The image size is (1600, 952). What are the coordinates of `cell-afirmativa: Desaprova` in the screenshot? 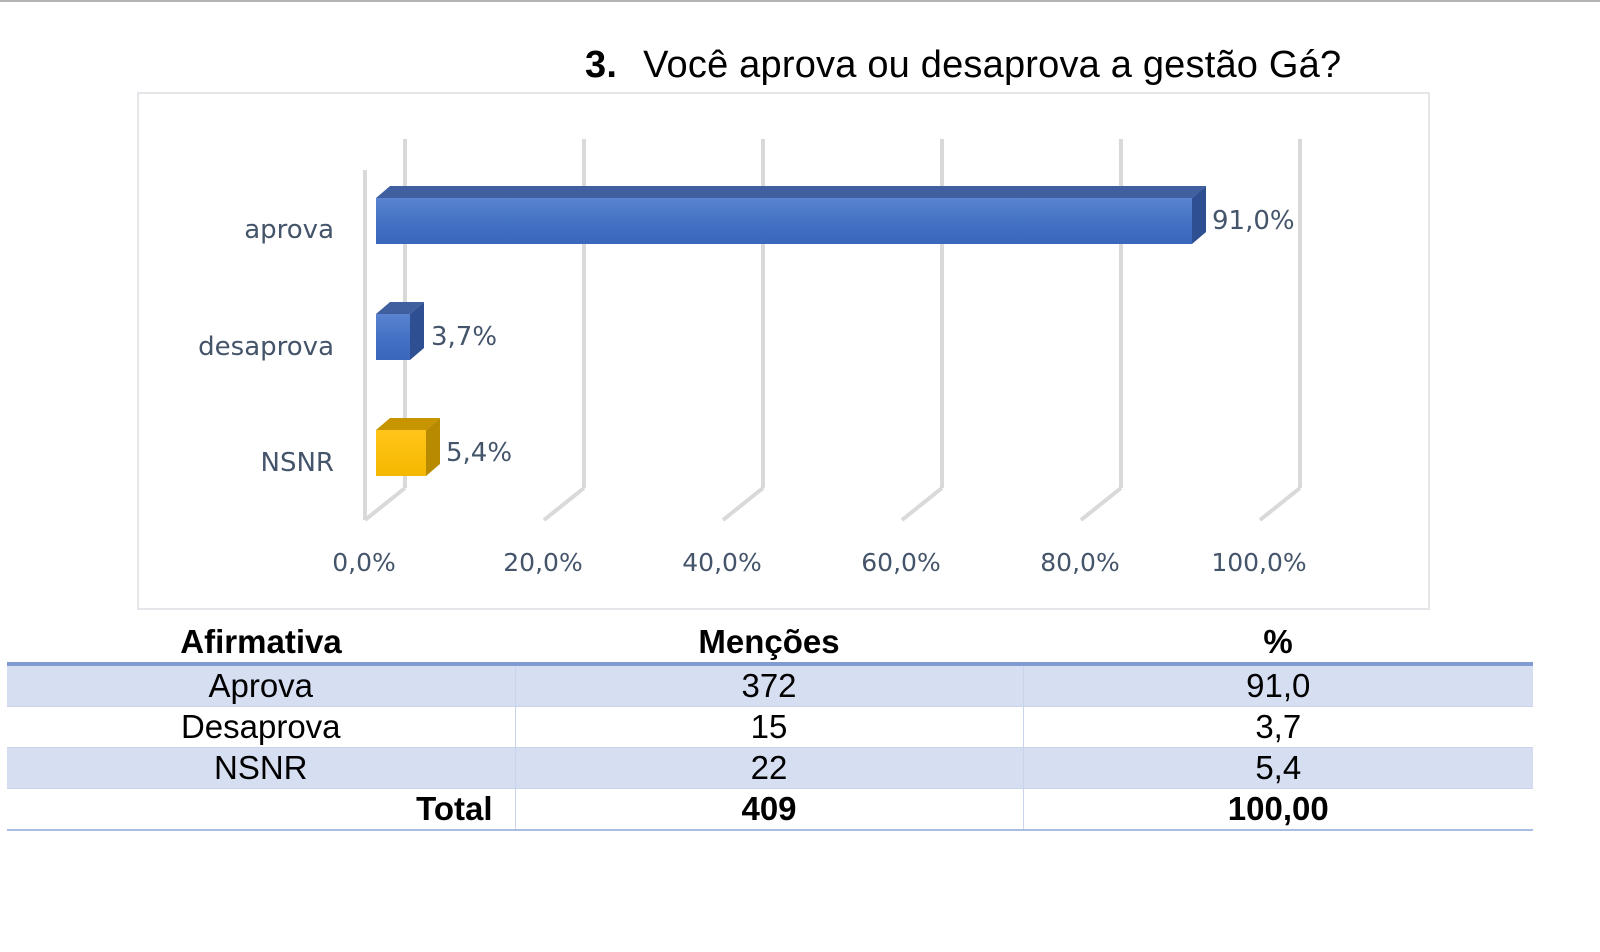 It's located at (261, 727).